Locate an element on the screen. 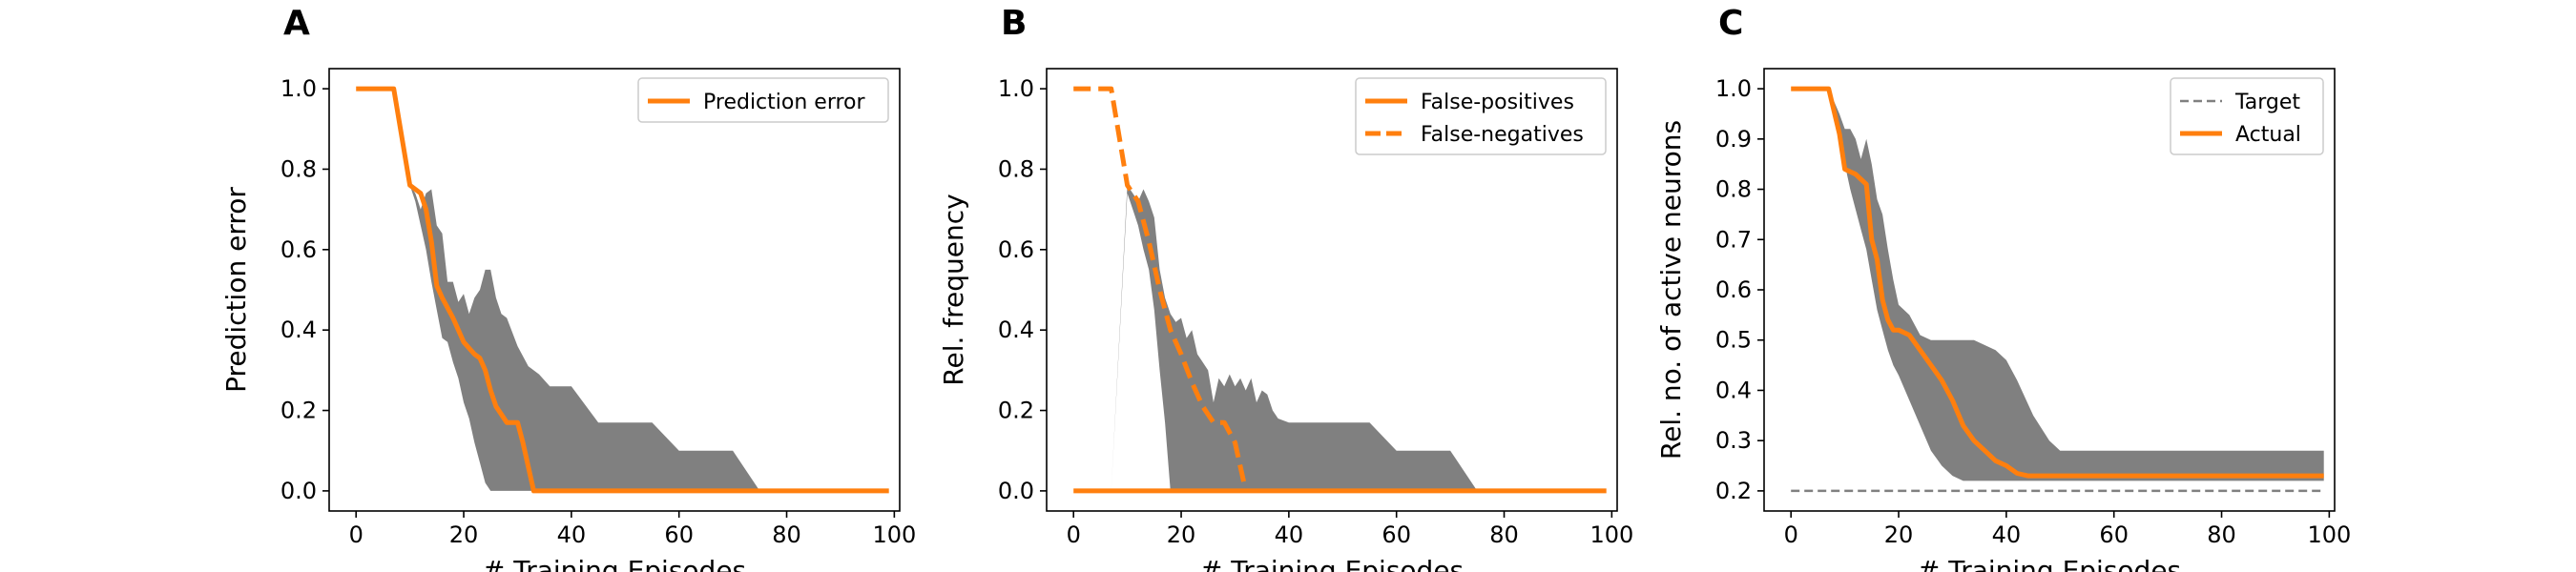  panel-letter: C is located at coordinates (1730, 23).